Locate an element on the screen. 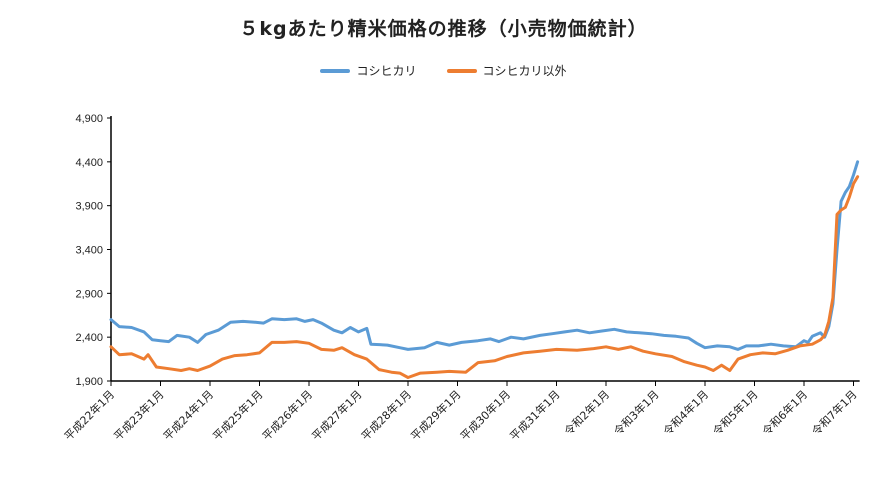 The height and width of the screenshot is (480, 887). legend-item-other: コシヒカリ以外 is located at coordinates (506, 70).